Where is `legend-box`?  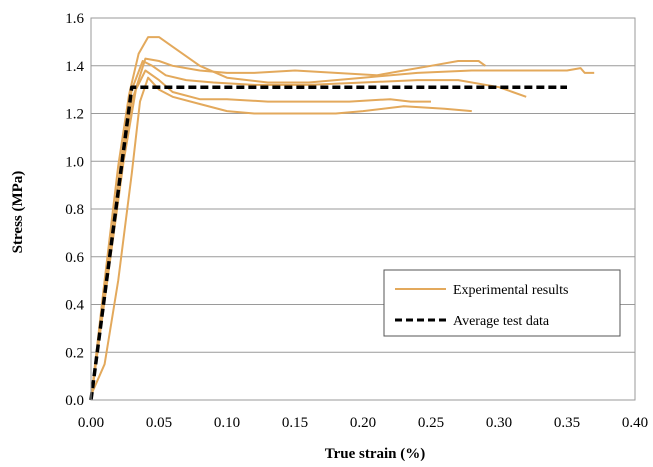 legend-box is located at coordinates (502, 303).